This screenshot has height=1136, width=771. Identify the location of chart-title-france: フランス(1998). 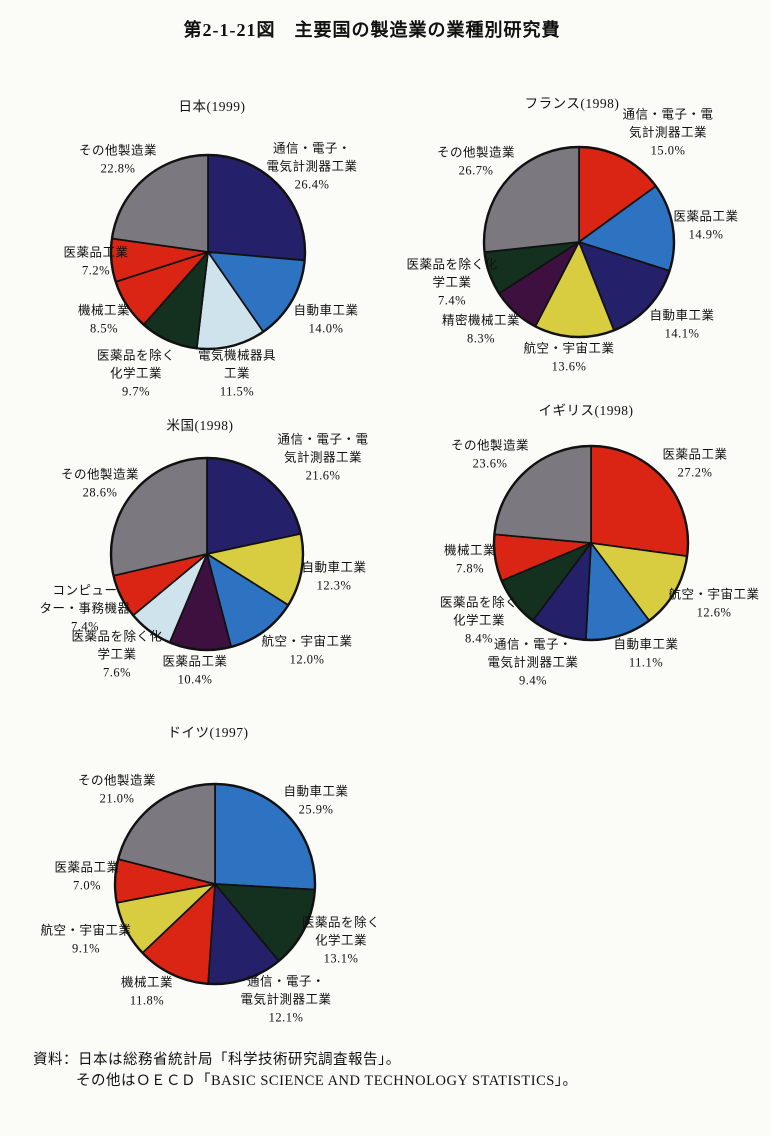
(572, 103).